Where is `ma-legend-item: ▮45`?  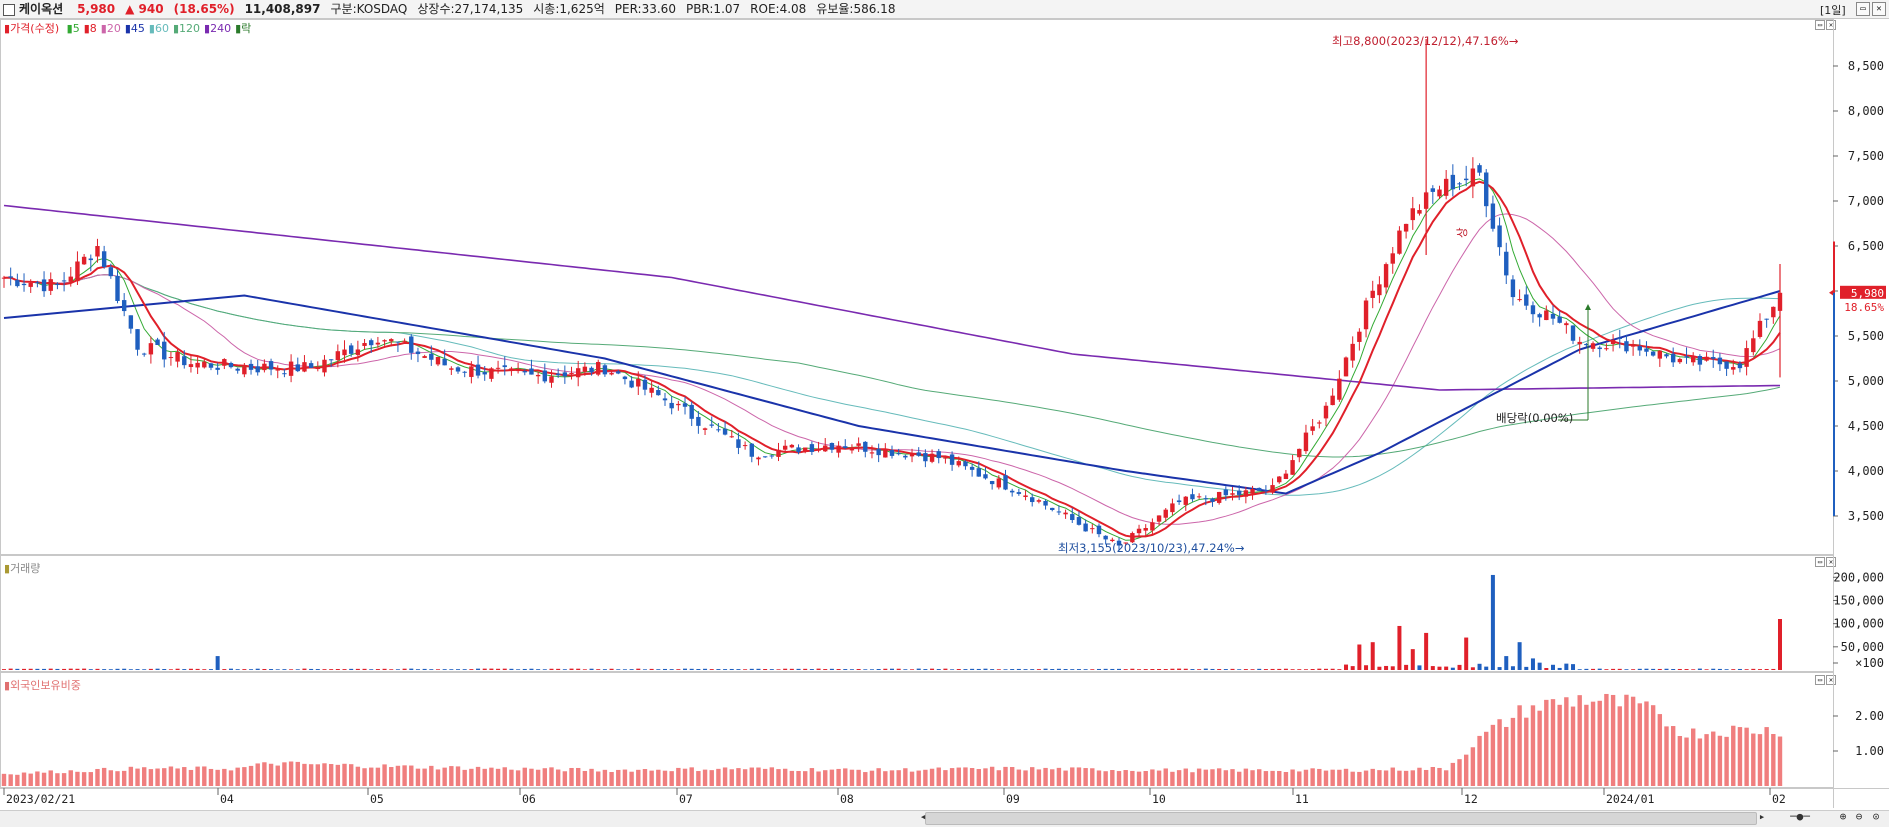
ma-legend-item: ▮45 is located at coordinates (134, 28).